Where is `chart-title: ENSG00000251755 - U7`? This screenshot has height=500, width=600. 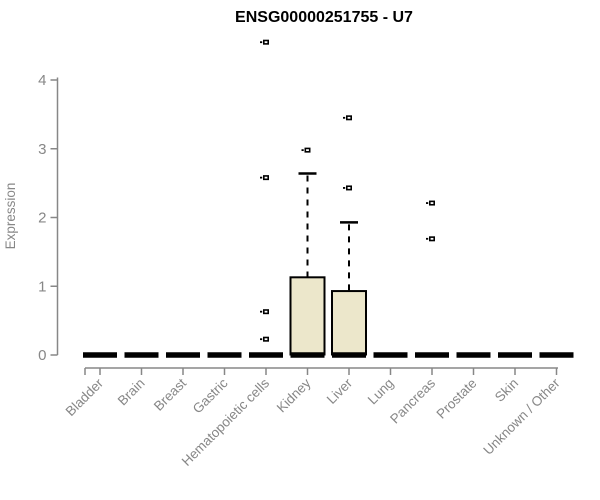
chart-title: ENSG00000251755 - U7 is located at coordinates (324, 17).